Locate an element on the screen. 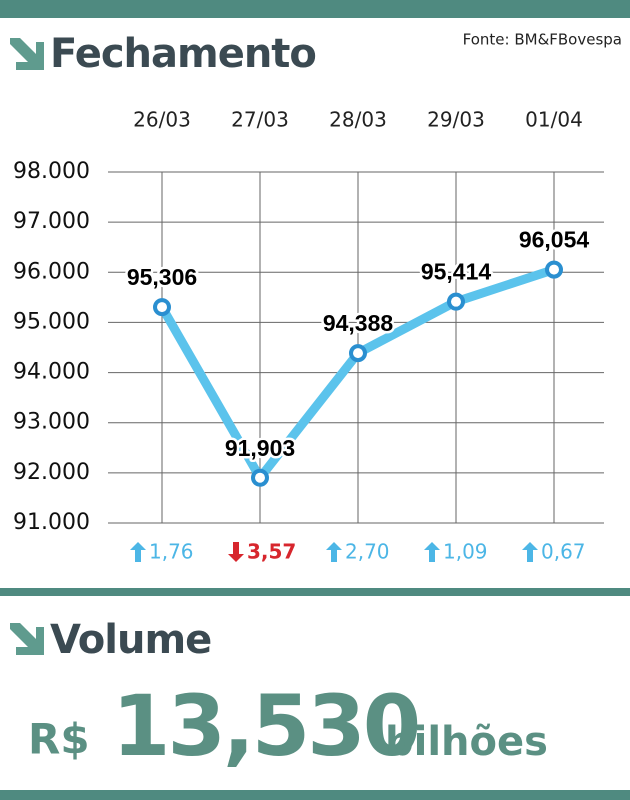 This screenshot has width=630, height=800. x-tick-label: 26/03 is located at coordinates (162, 120).